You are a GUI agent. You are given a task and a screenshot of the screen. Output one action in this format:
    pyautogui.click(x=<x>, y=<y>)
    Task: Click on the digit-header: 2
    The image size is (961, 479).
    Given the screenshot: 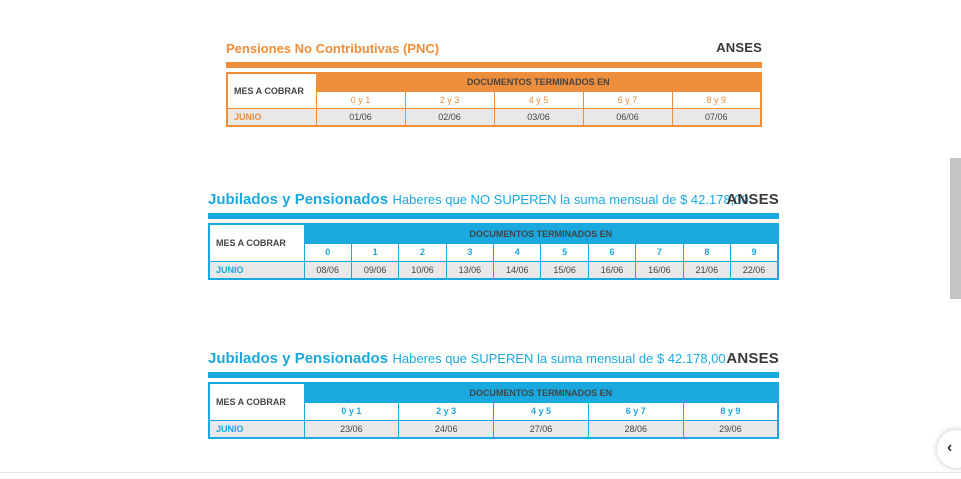 What is the action you would take?
    pyautogui.click(x=422, y=252)
    